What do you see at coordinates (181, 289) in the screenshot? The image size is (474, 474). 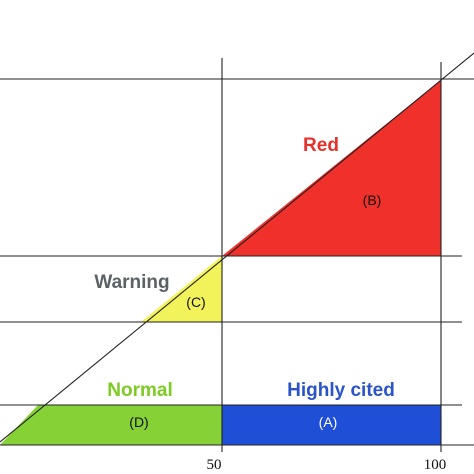 I see `warning-region` at bounding box center [181, 289].